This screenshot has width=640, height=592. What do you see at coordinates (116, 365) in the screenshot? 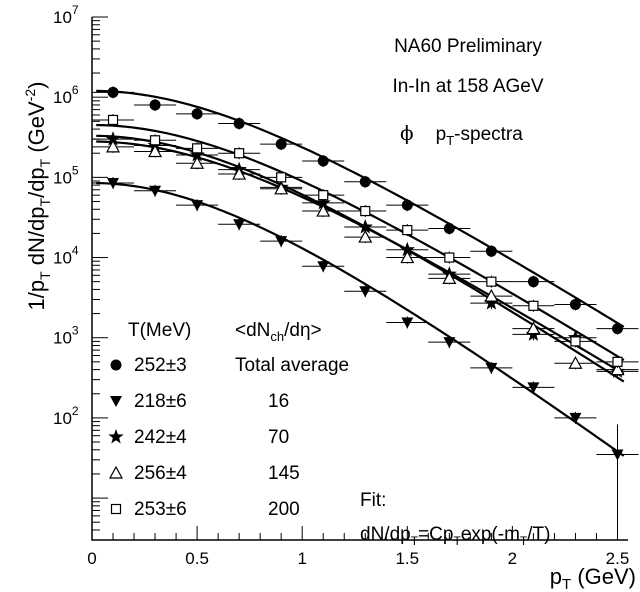
I see `legend-marker-circle` at bounding box center [116, 365].